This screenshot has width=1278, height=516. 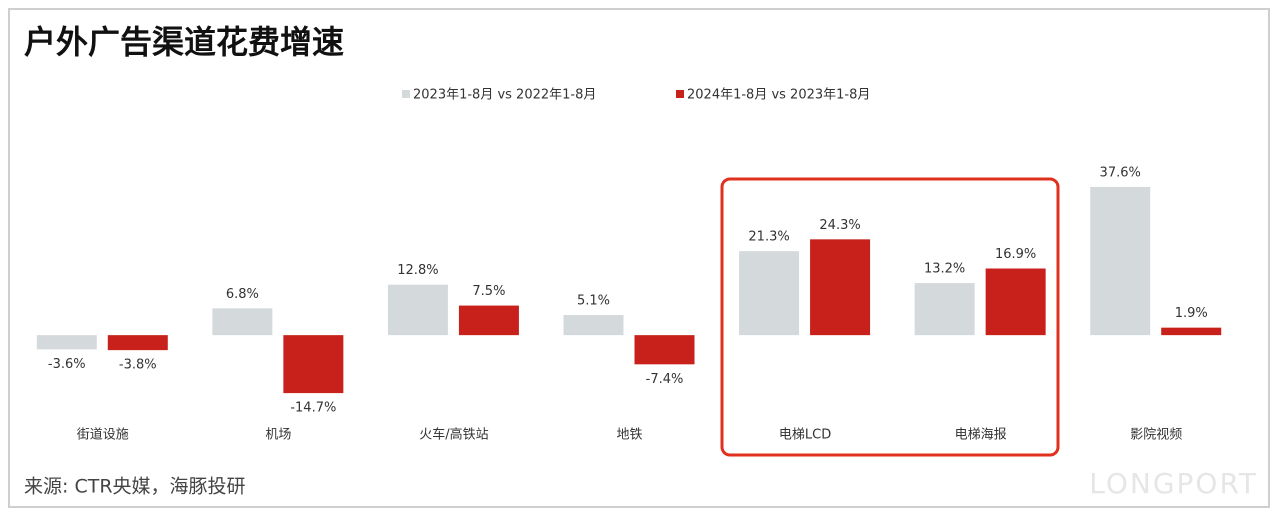 I want to click on x-tick-label: 地铁, so click(x=629, y=435).